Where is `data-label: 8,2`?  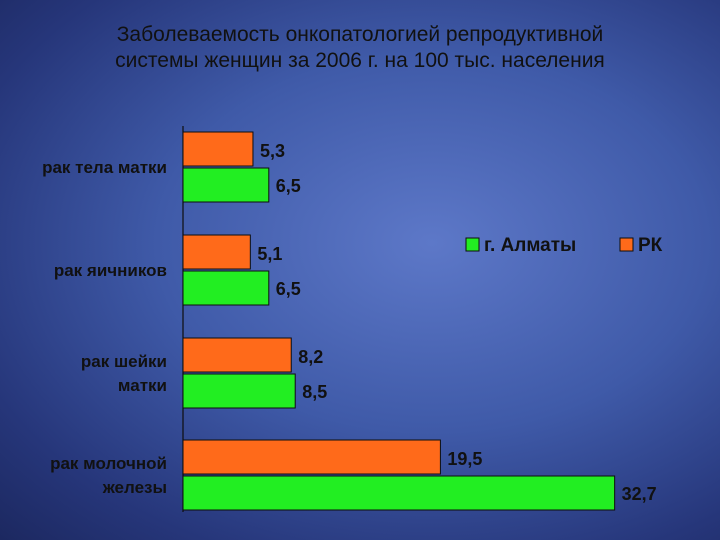 data-label: 8,2 is located at coordinates (310, 357).